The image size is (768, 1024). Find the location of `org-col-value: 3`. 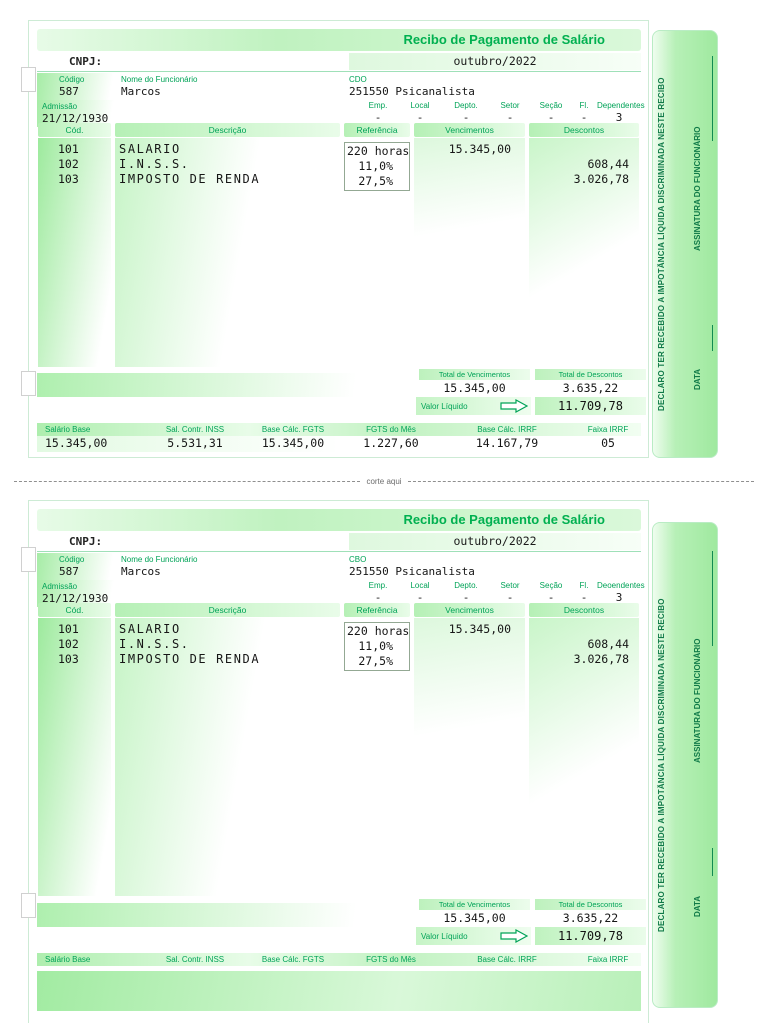

org-col-value: 3 is located at coordinates (619, 117).